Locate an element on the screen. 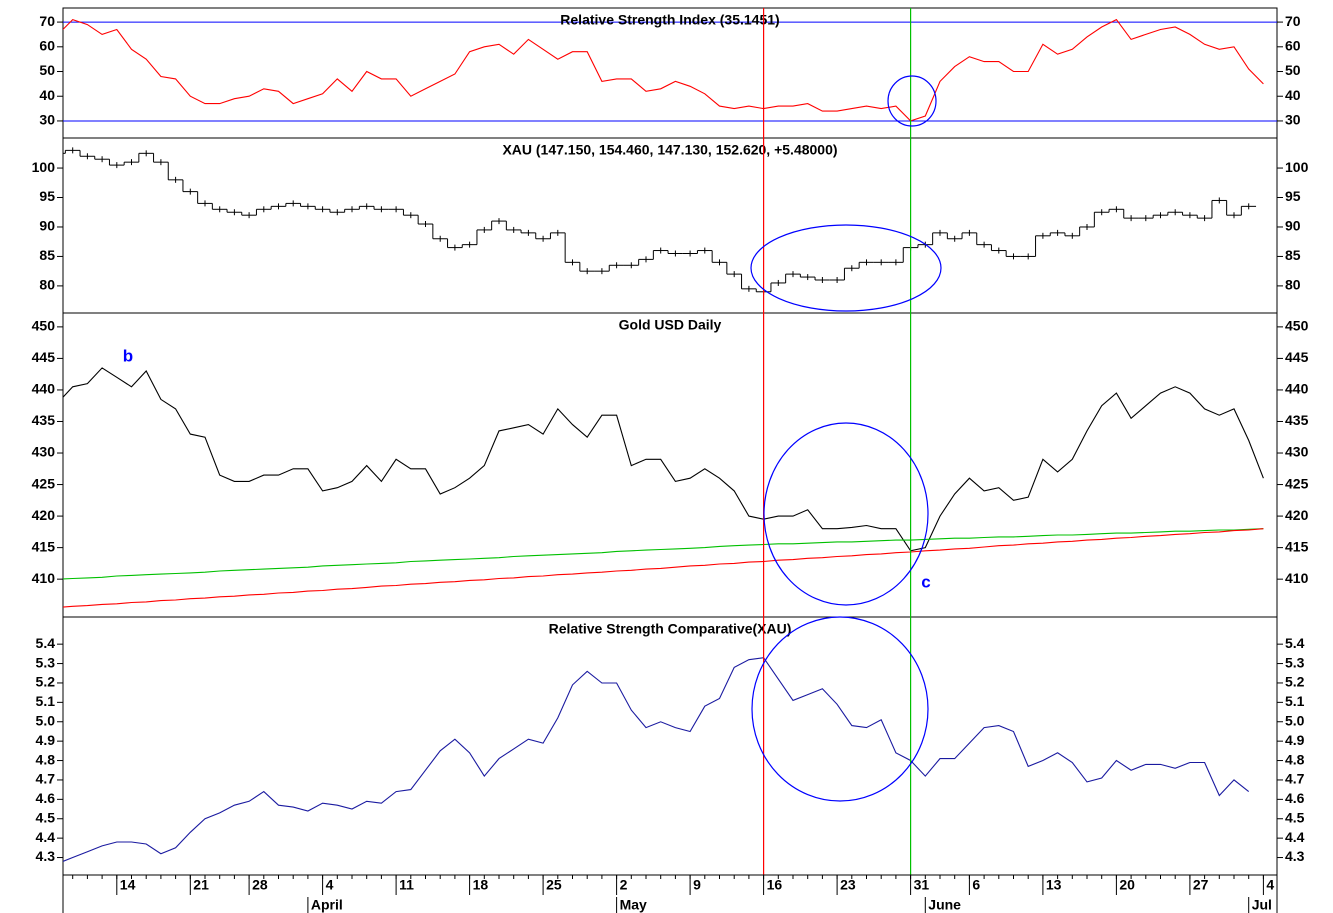 This screenshot has height=913, width=1333. x-tick-label: 20 is located at coordinates (1127, 885).